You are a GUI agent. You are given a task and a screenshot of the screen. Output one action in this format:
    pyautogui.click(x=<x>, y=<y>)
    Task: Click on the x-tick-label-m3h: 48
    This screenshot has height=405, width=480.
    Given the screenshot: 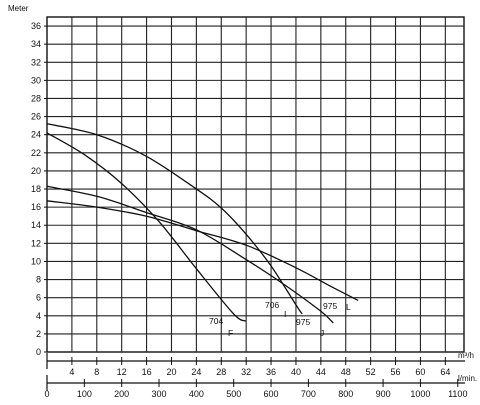 What is the action you would take?
    pyautogui.click(x=346, y=372)
    